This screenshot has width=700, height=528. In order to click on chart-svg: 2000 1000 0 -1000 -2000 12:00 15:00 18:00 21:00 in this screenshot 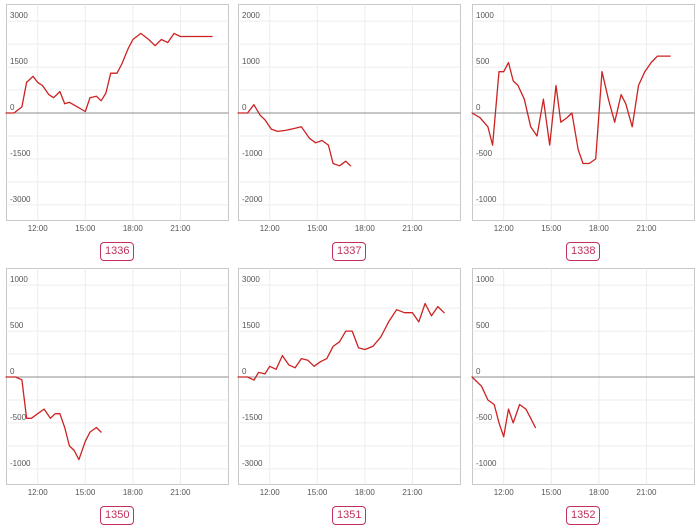, I will do `click(349, 118)`.